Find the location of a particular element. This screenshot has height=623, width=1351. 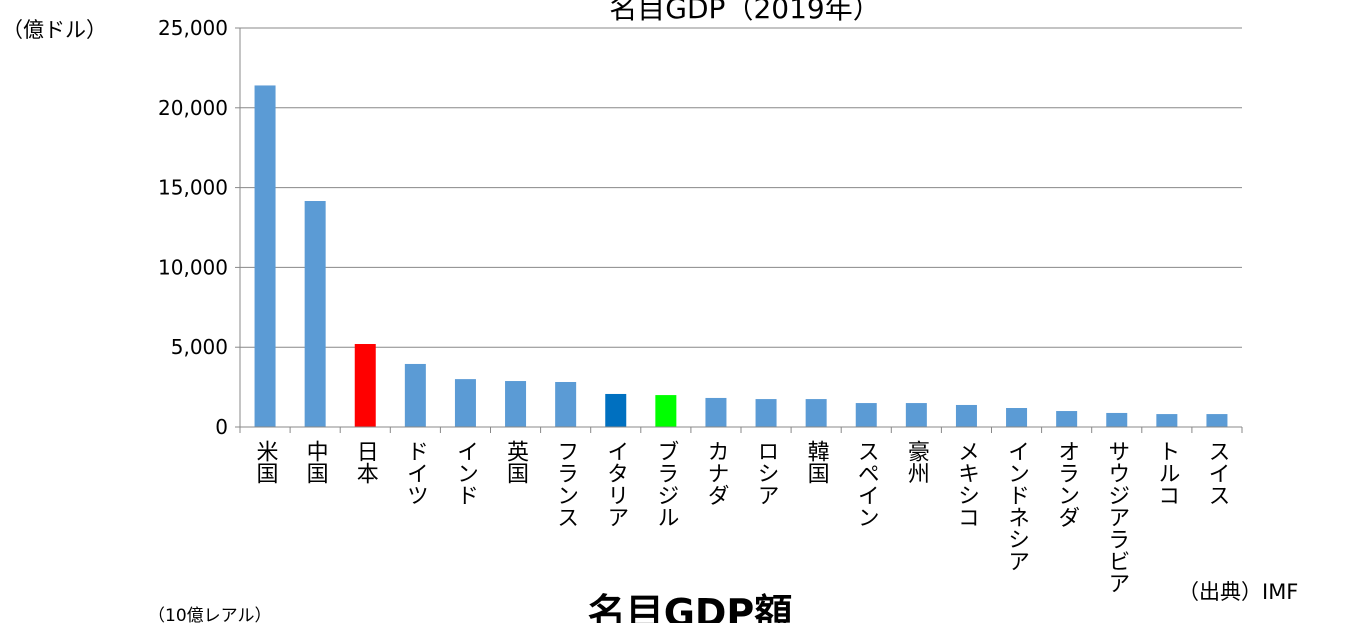

x-tick-label: 豪州 is located at coordinates (917, 462).